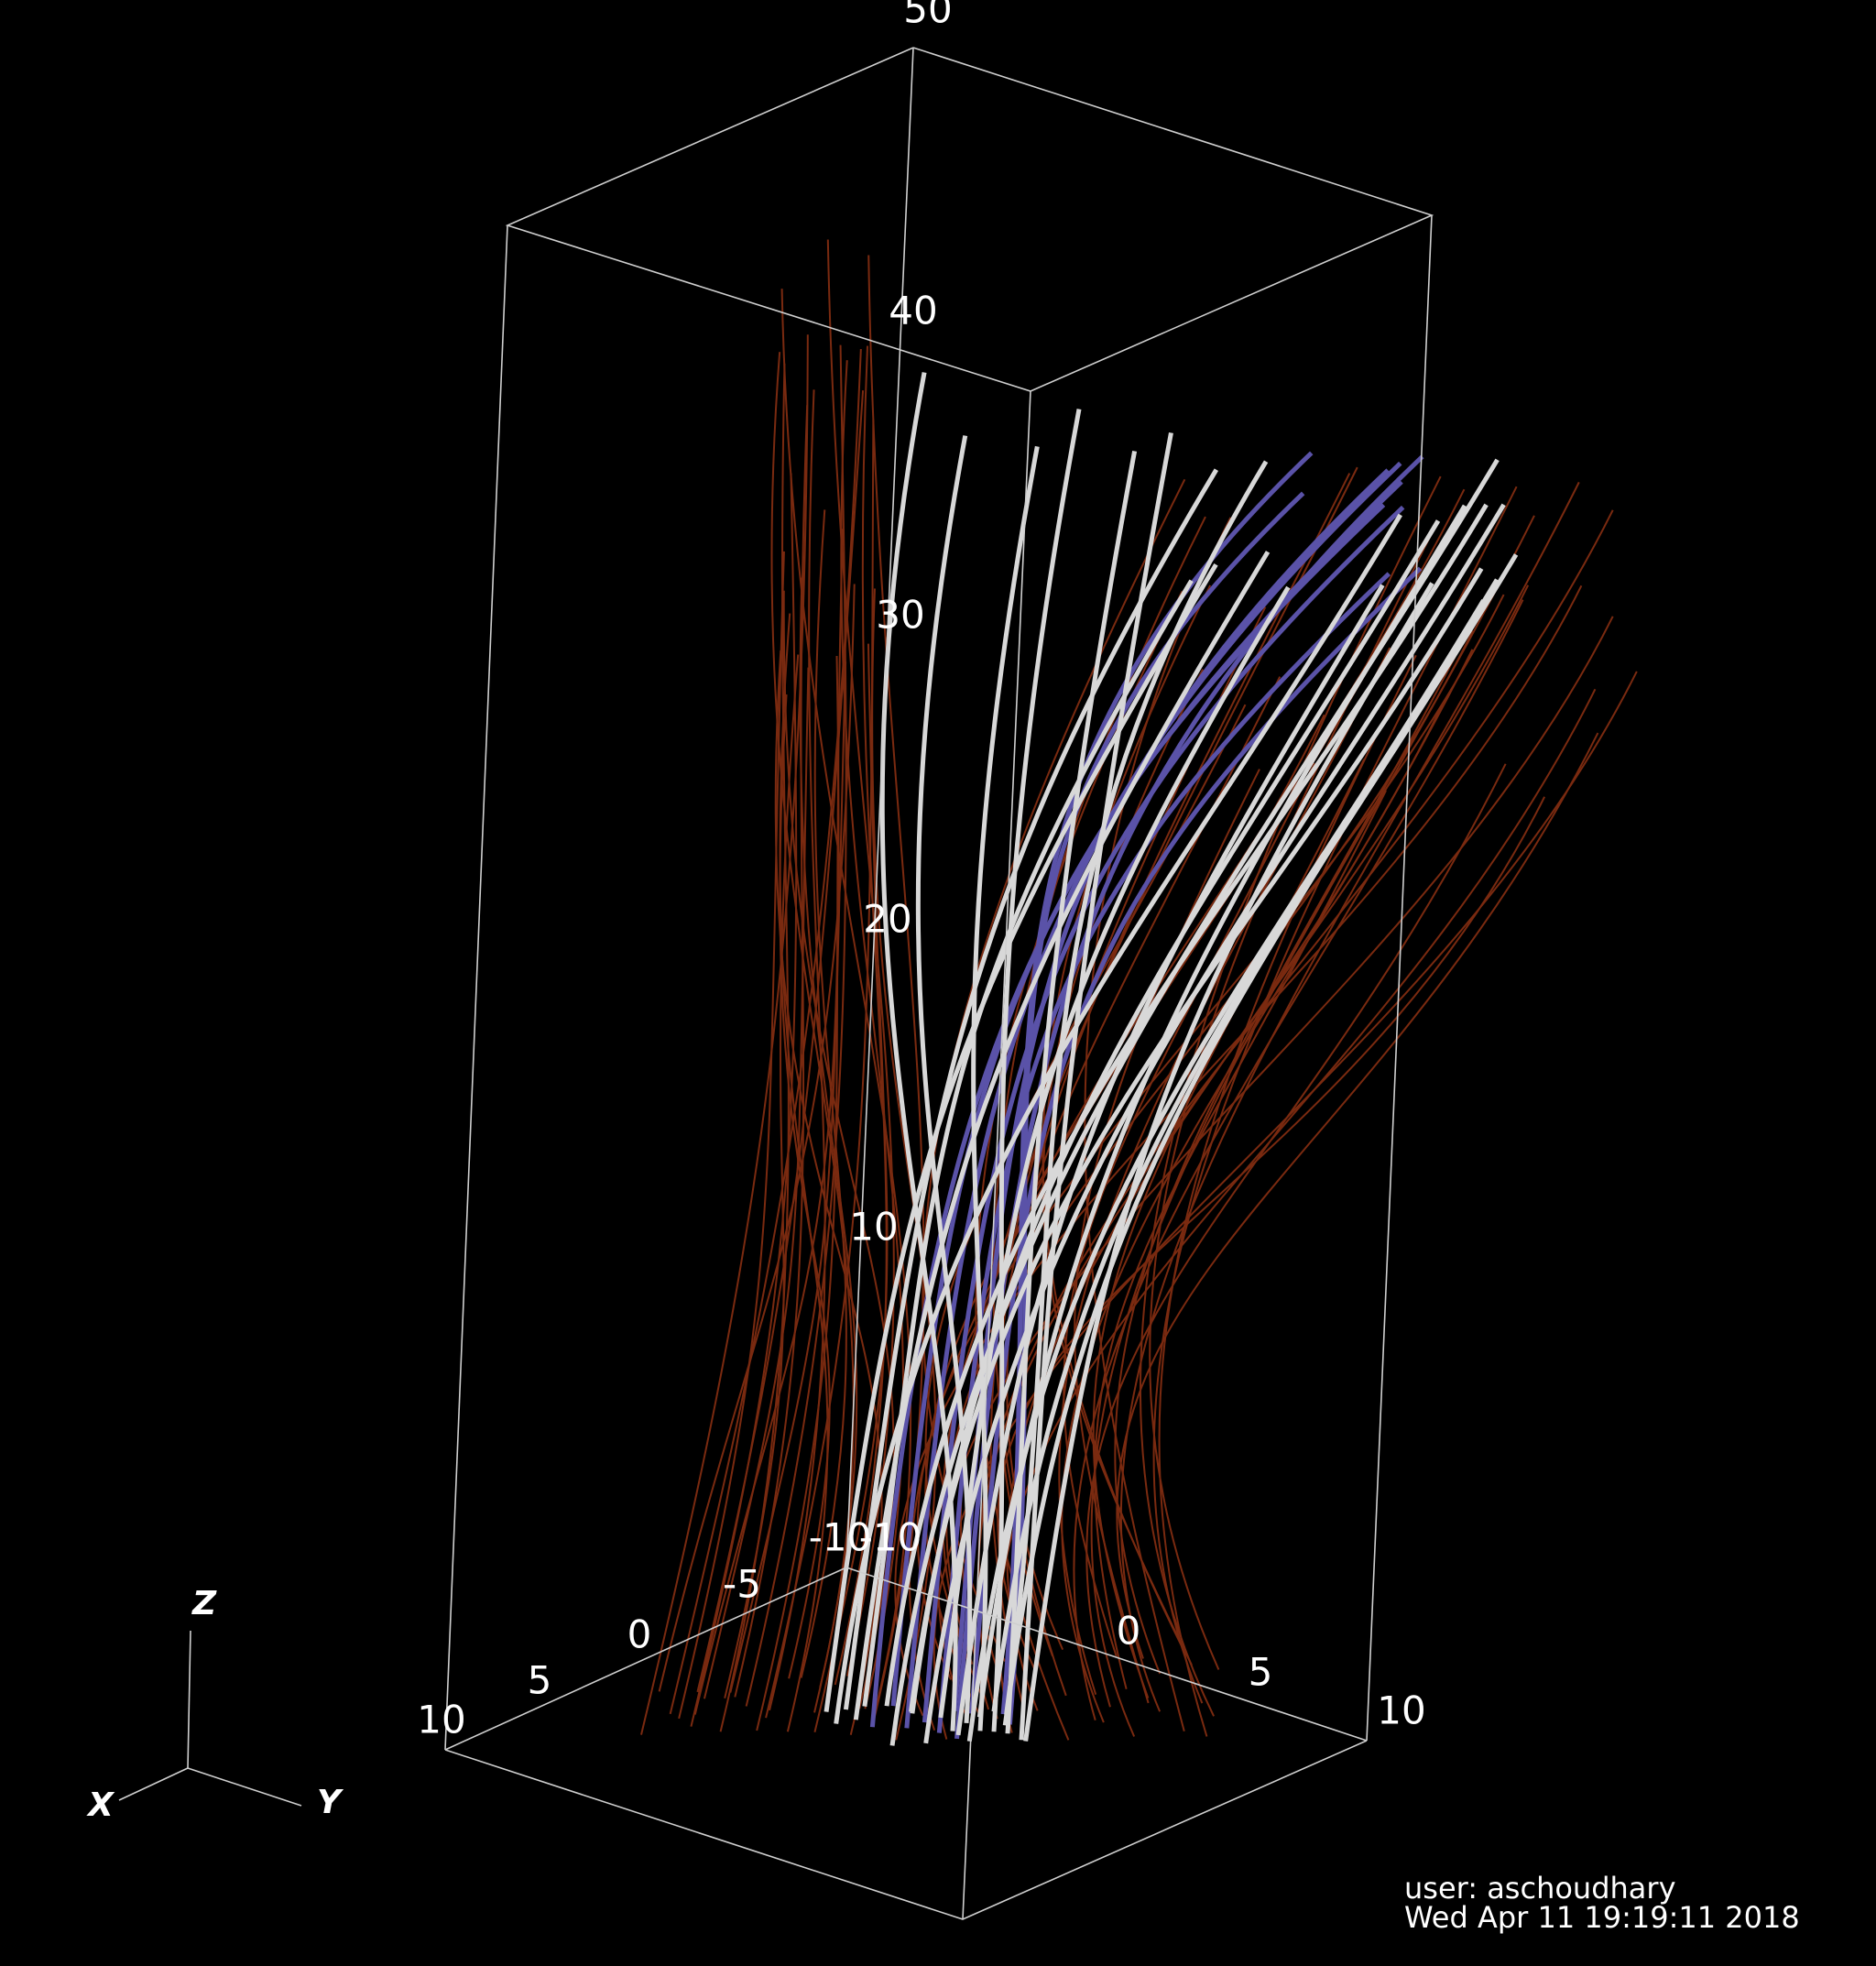  What do you see at coordinates (873, 1227) in the screenshot?
I see `z-tick-label: 10` at bounding box center [873, 1227].